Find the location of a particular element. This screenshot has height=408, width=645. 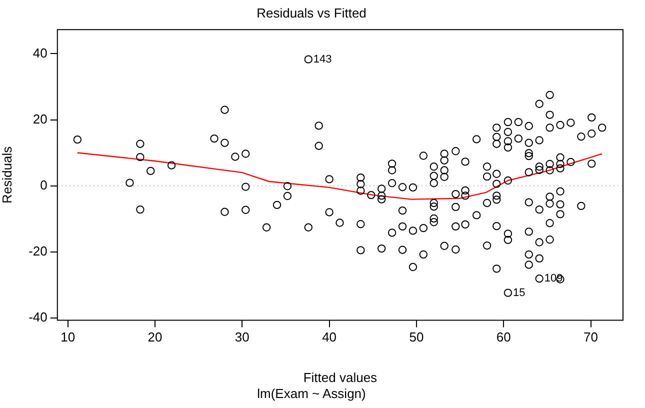

x-tick-label: 70 is located at coordinates (591, 337).